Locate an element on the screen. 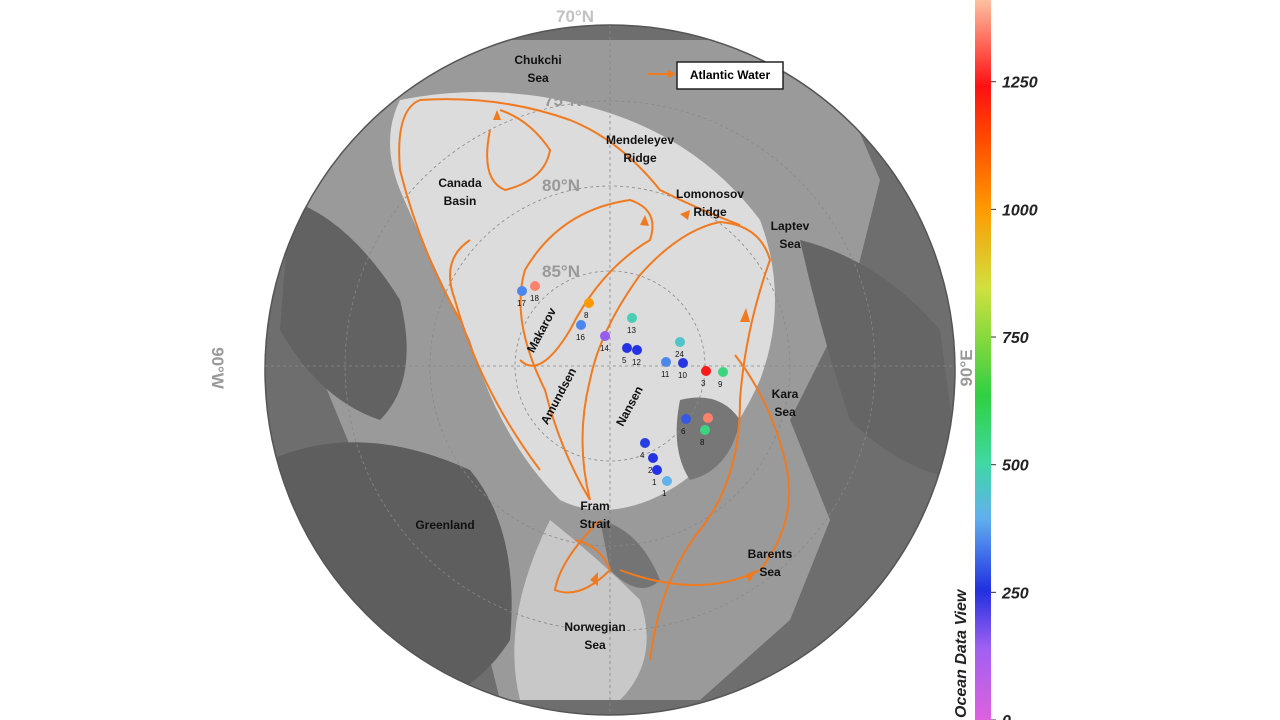  place-name: Barents Sea is located at coordinates (770, 563).